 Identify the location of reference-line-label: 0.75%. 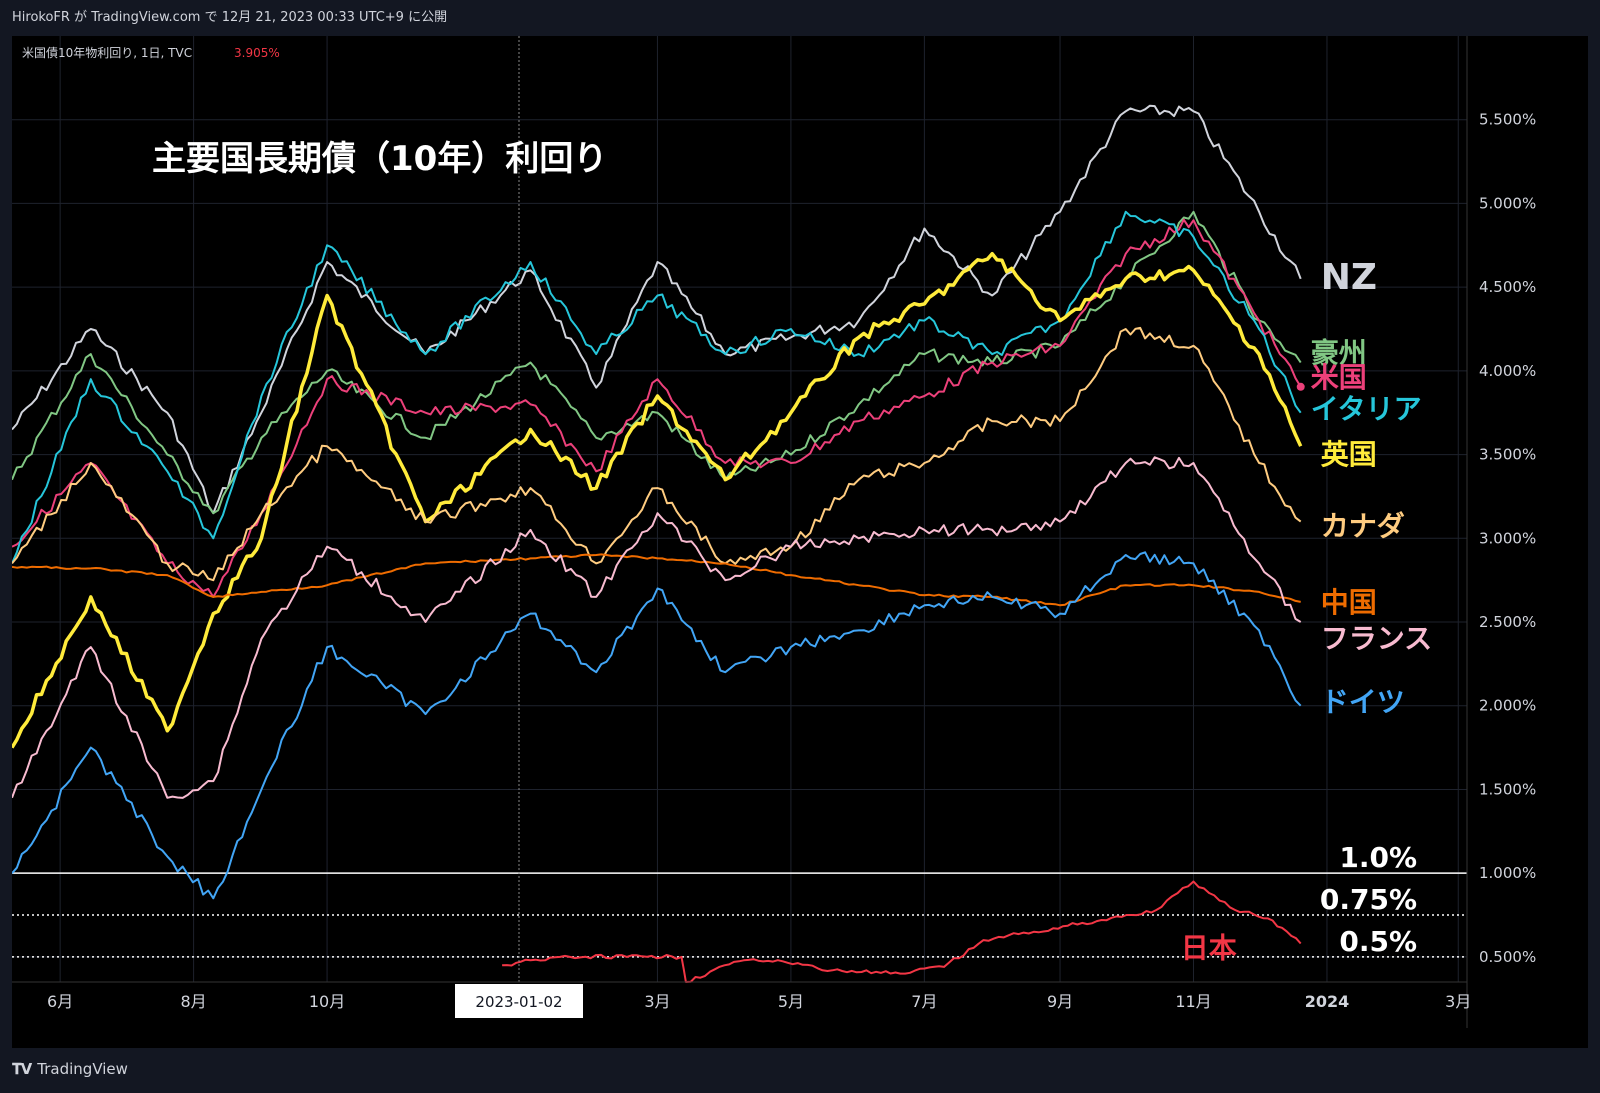
(1368, 899).